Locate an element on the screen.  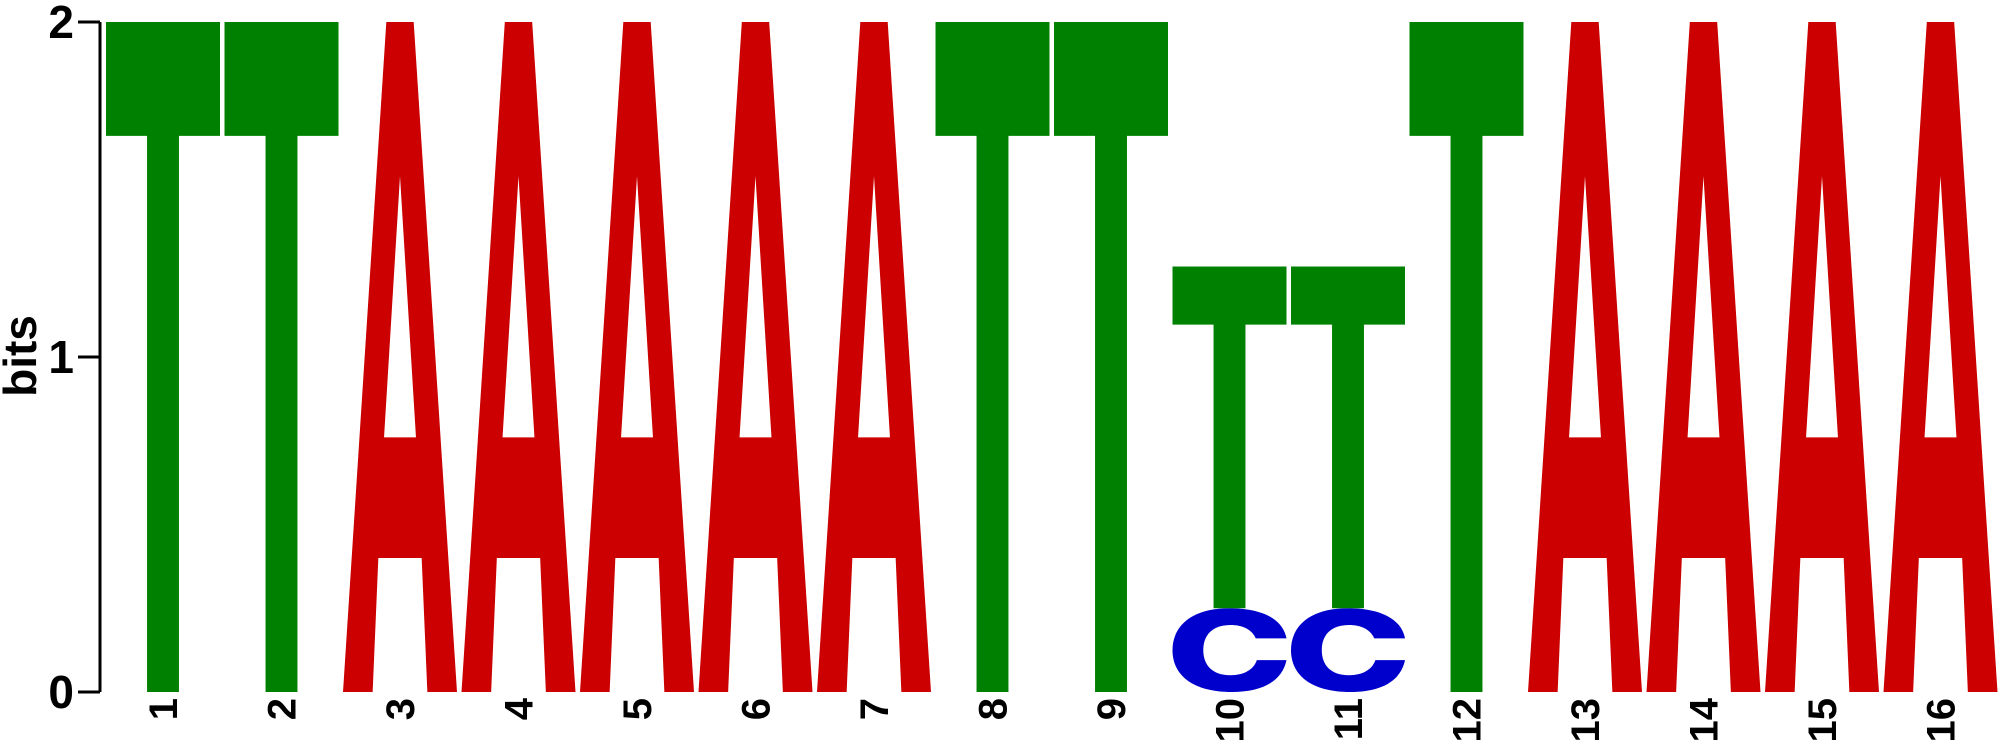
y-tick-label: 1 is located at coordinates (61, 357).